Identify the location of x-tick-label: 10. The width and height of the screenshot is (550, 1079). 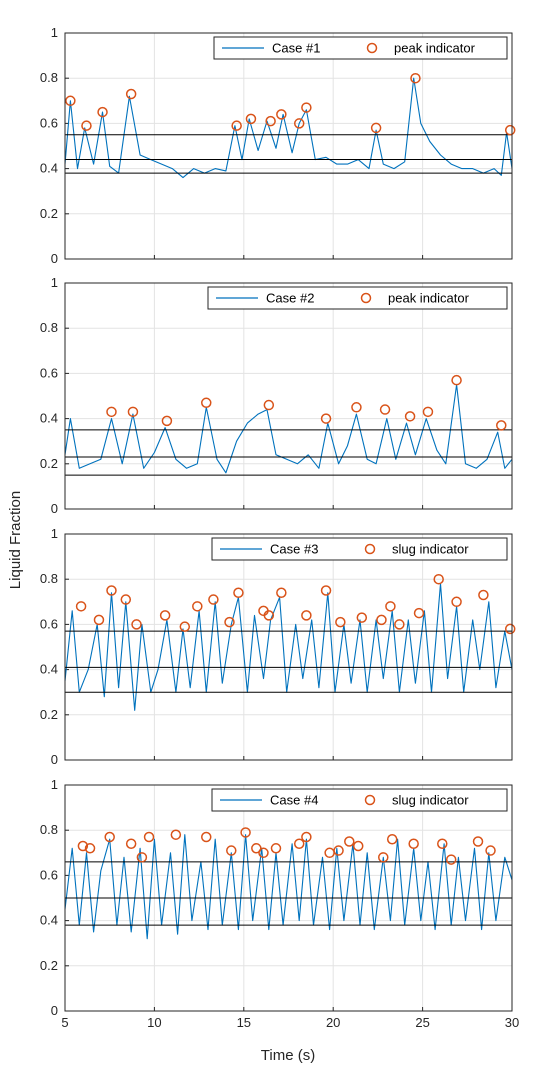
(154, 1022).